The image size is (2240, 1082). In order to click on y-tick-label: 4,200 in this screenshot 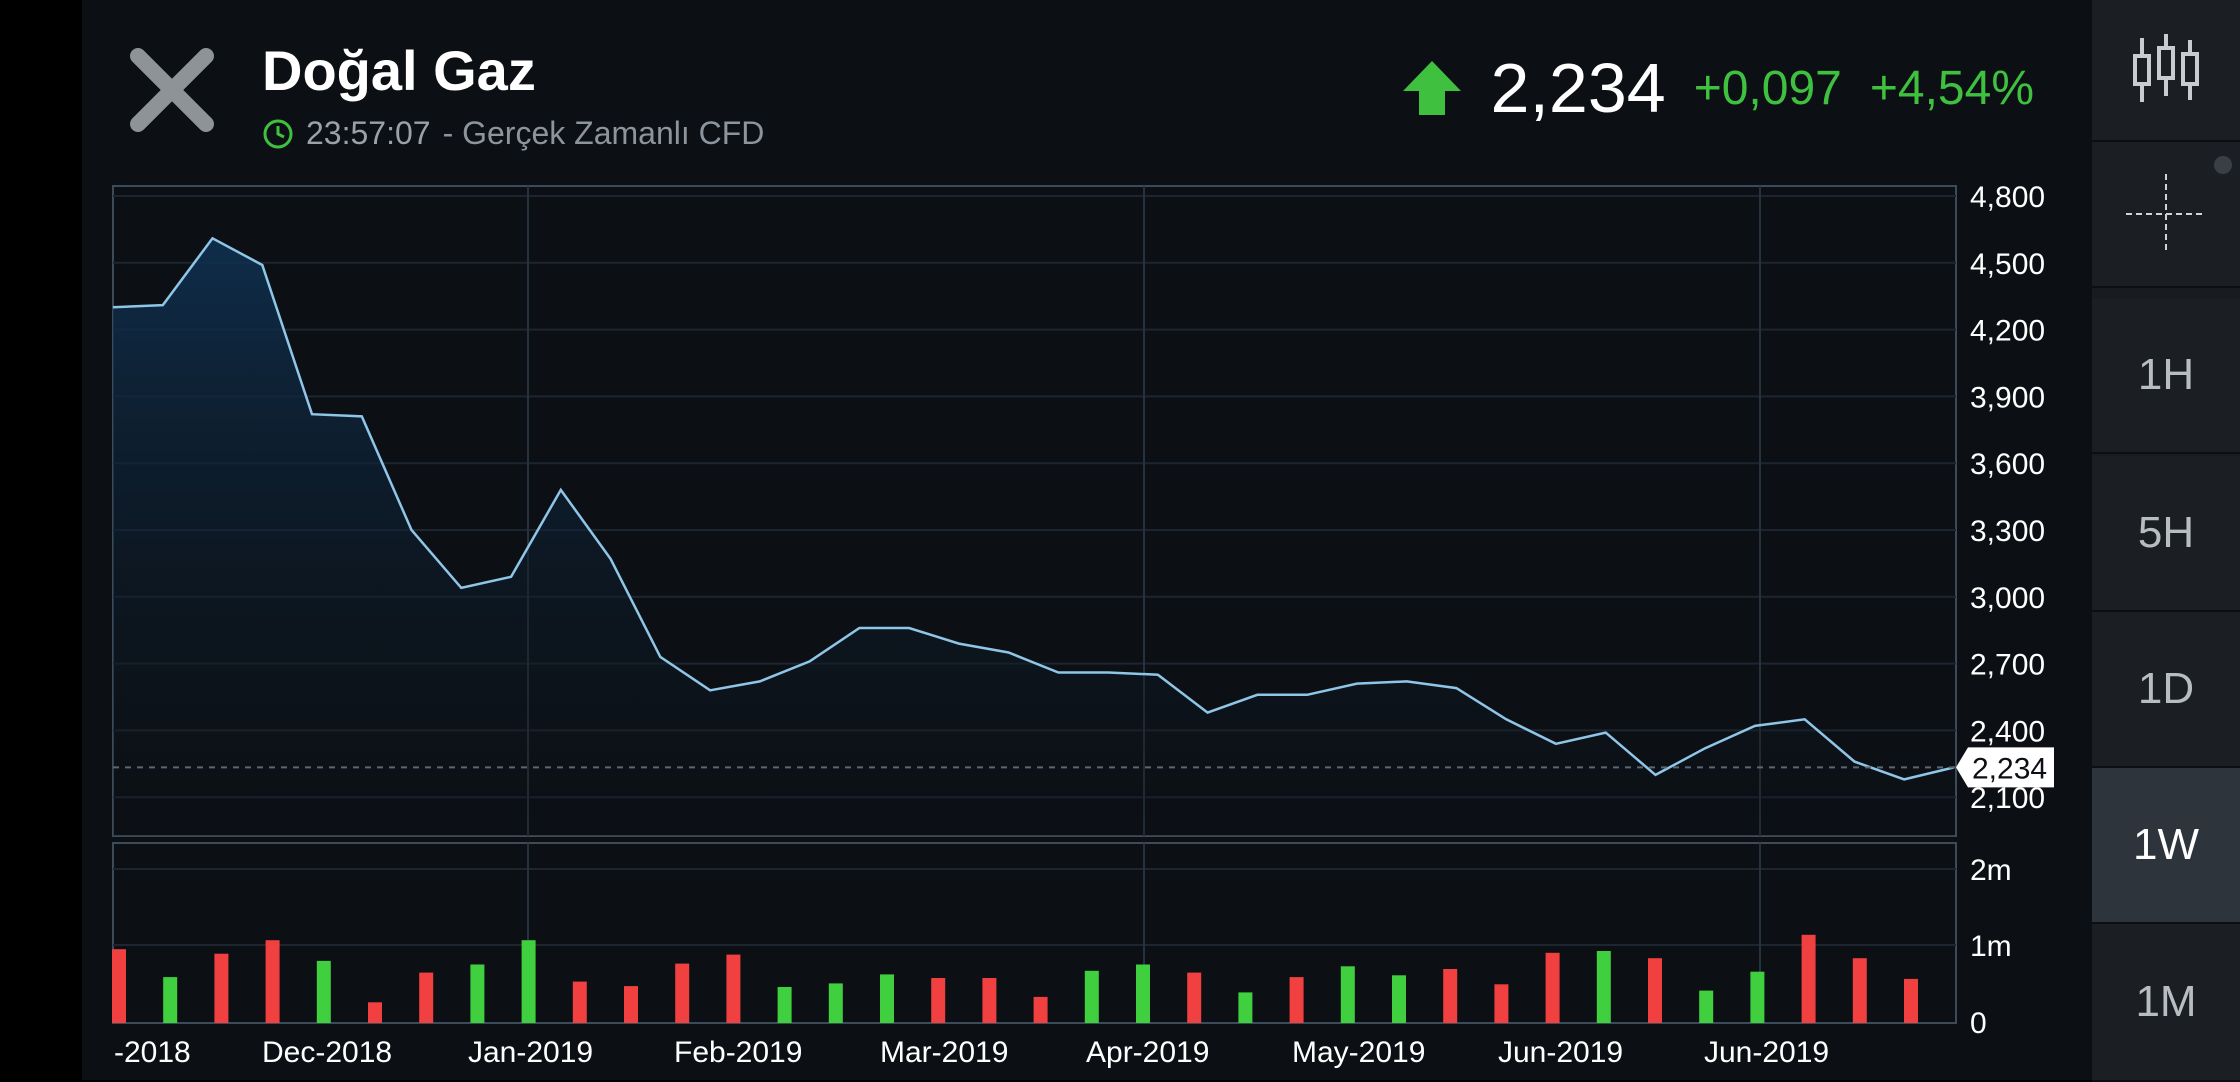, I will do `click(2007, 331)`.